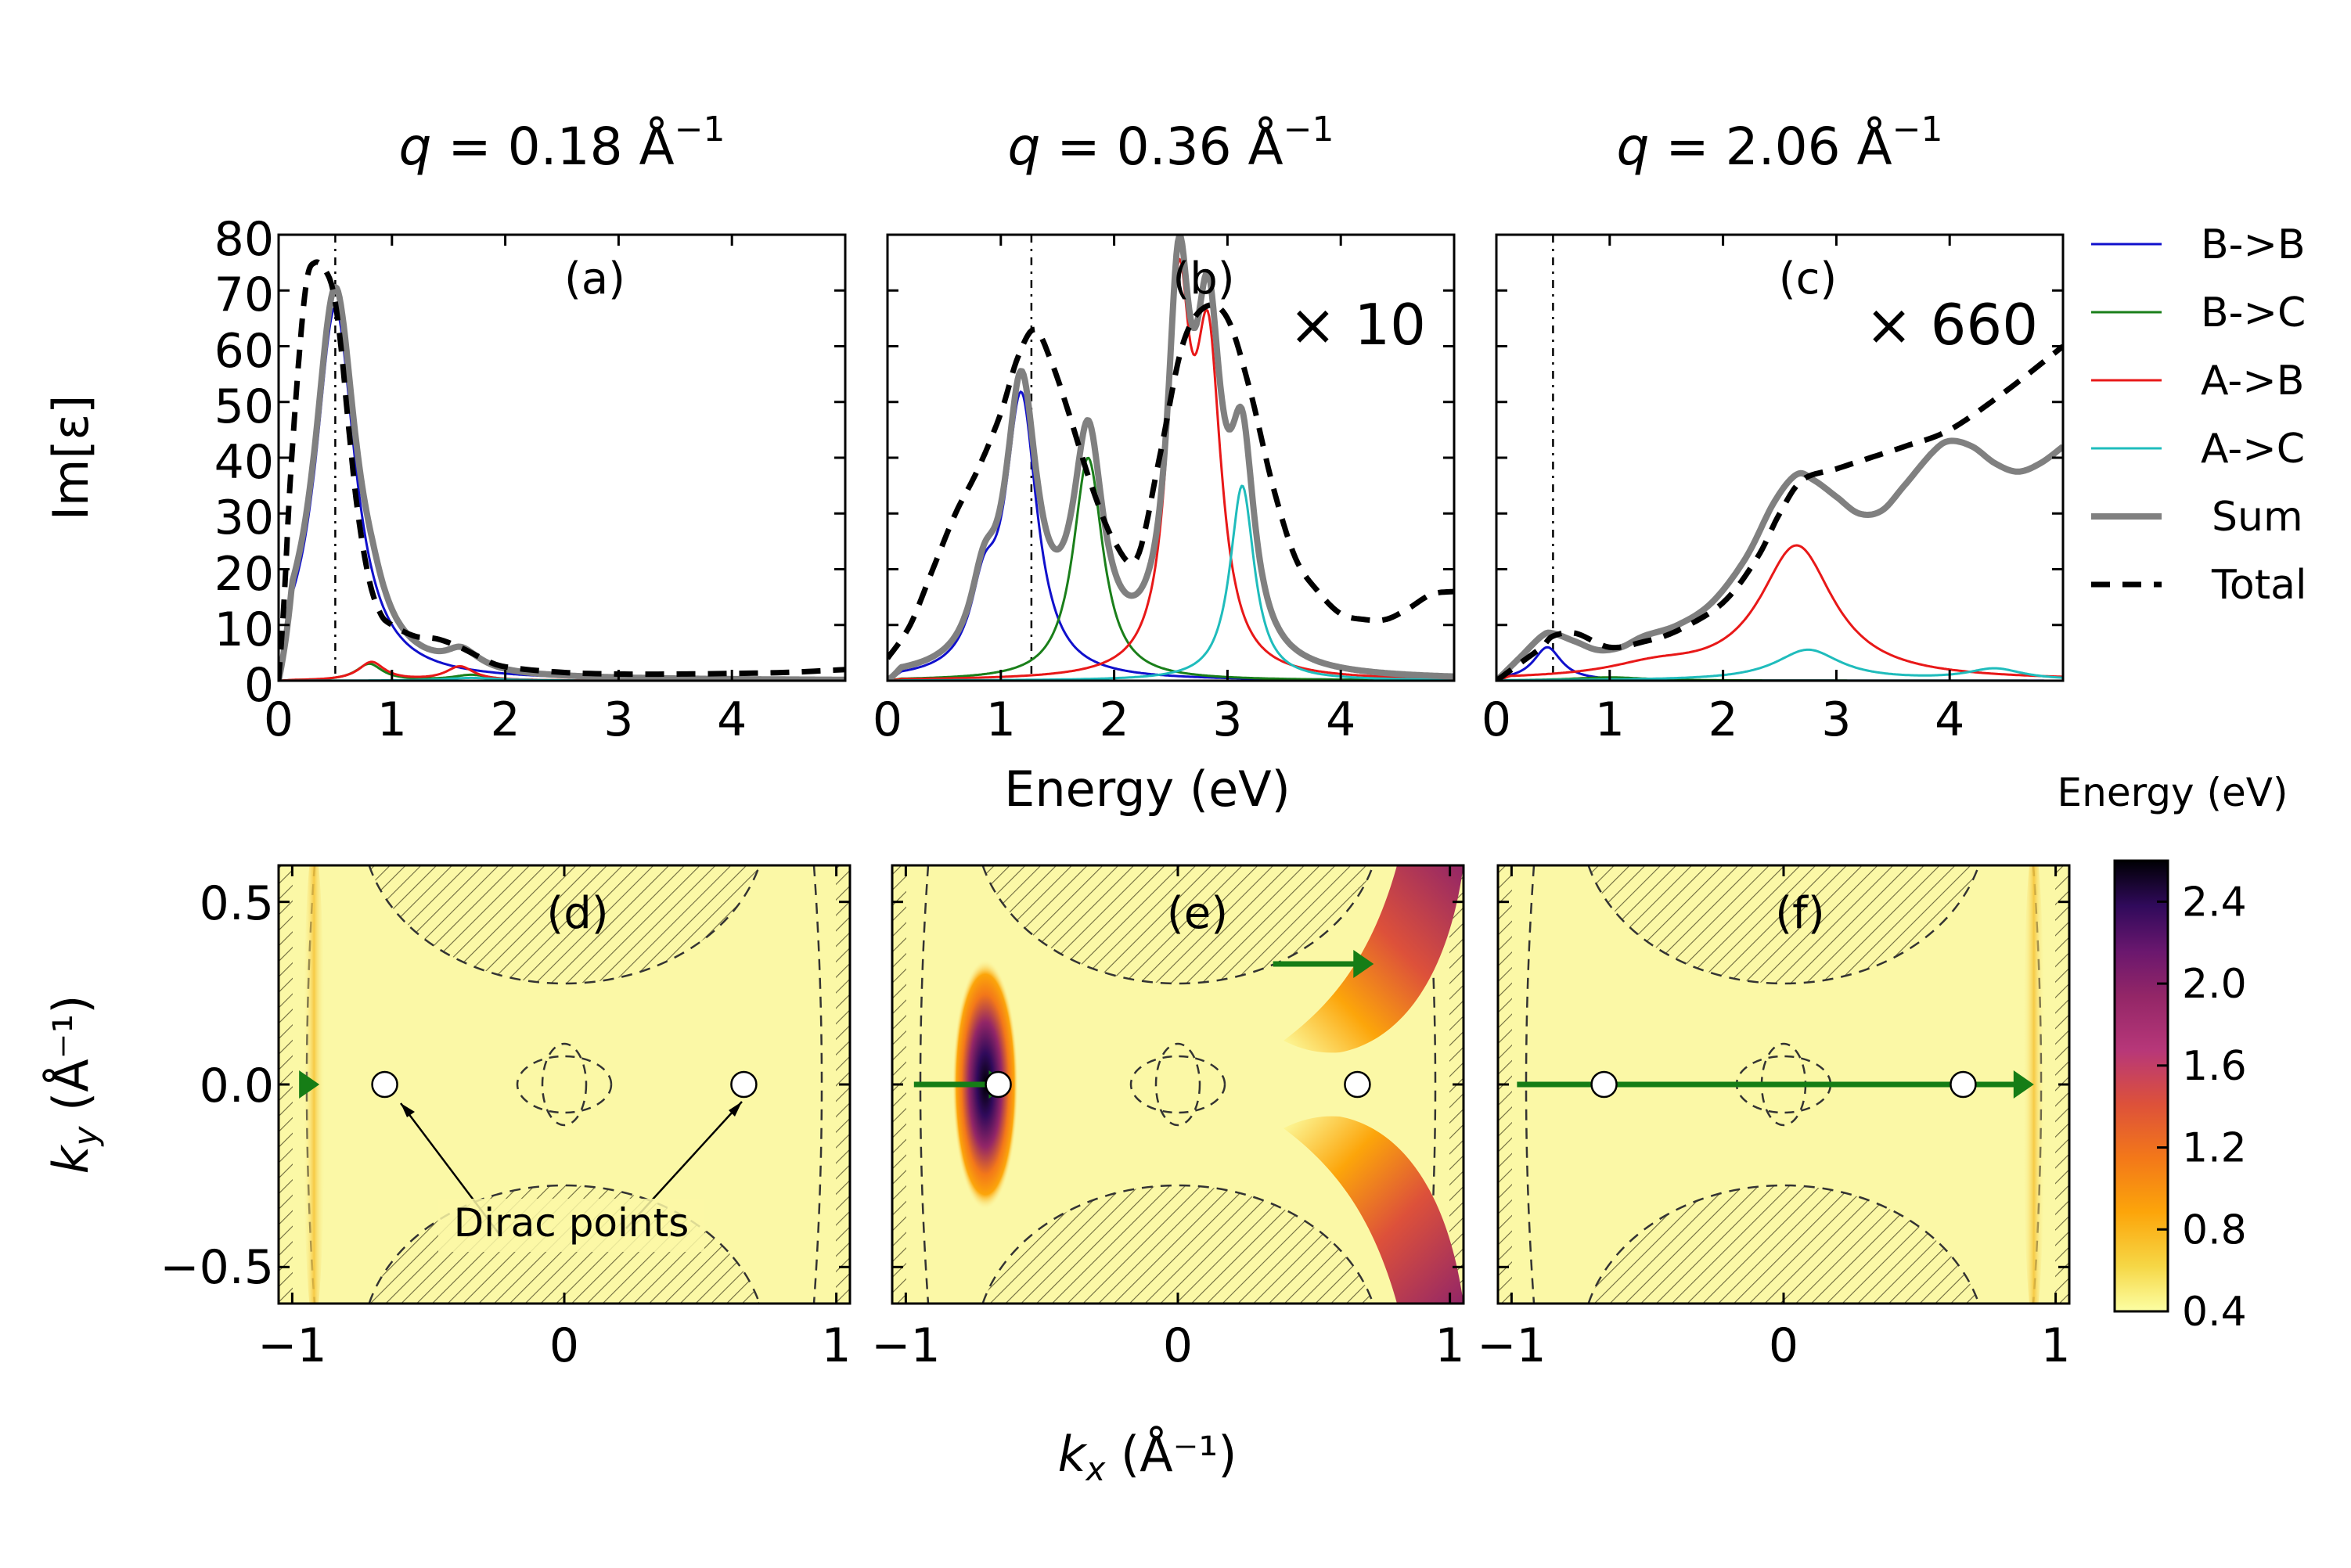 This screenshot has width=2351, height=1568. Describe the element at coordinates (1363, 964) in the screenshot. I see `arrow2-e-head` at that location.